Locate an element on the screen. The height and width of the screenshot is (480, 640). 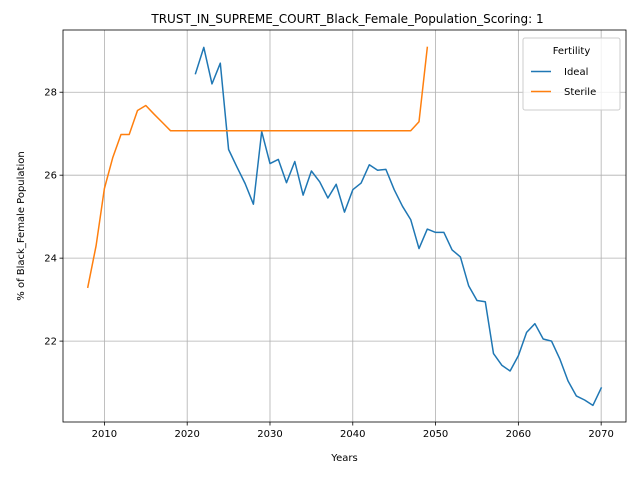
legend-label-sterile: Sterile is located at coordinates (580, 92).